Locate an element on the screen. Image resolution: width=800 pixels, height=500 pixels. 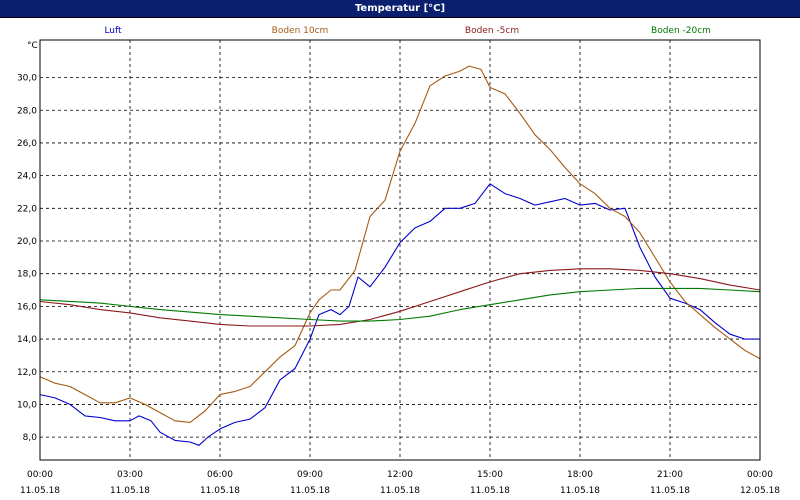
chart-title-bar: Temperatur [°C] is located at coordinates (400, 9).